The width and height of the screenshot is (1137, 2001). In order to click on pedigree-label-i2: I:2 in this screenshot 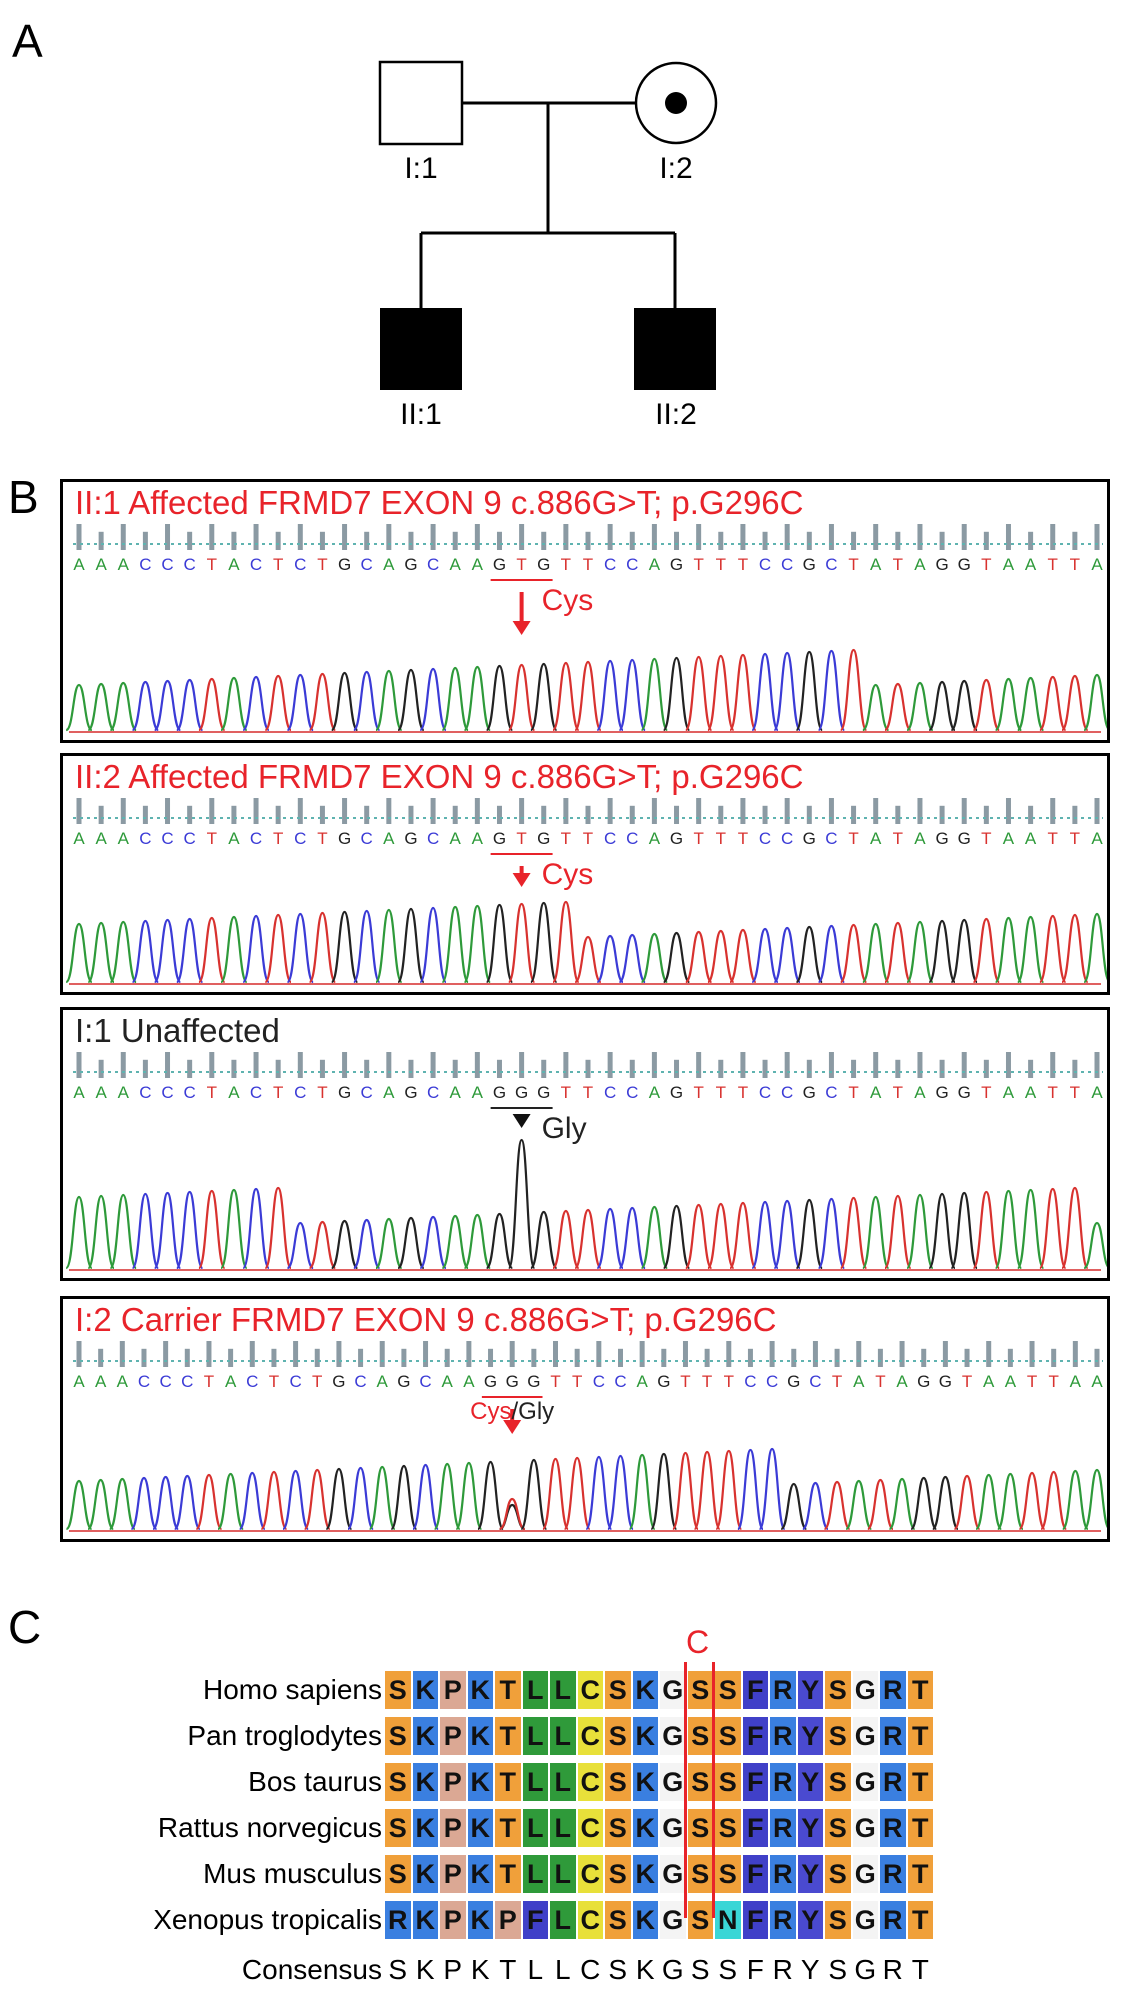, I will do `click(676, 168)`.